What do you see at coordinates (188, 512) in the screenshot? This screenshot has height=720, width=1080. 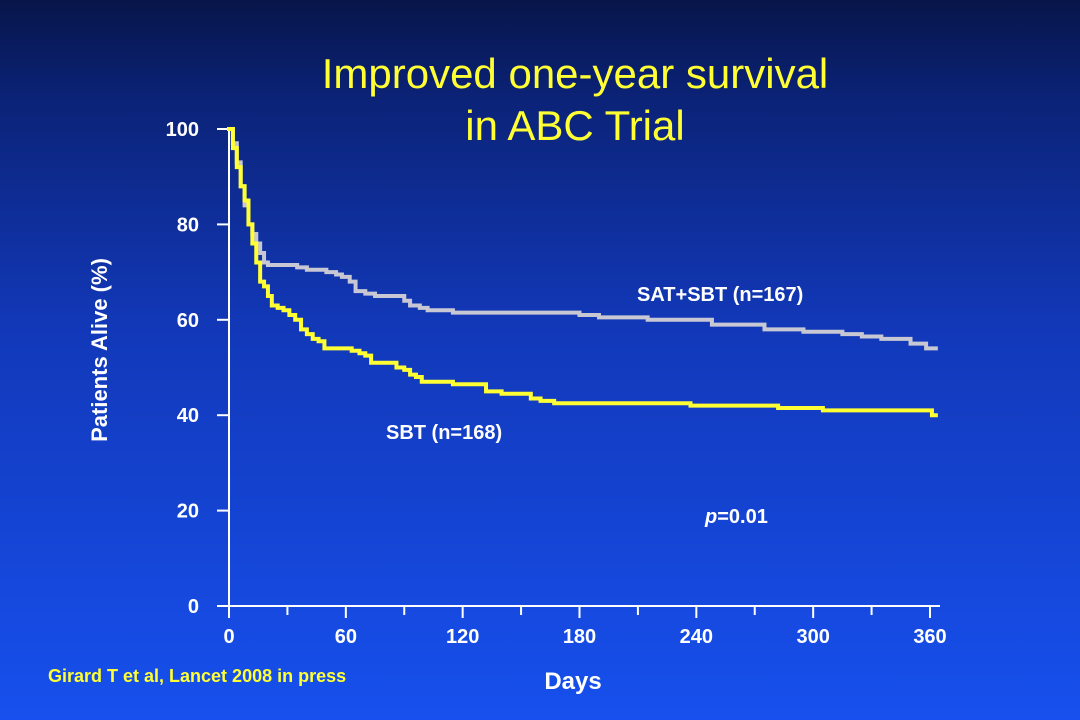 I see `y-tick-label: 20` at bounding box center [188, 512].